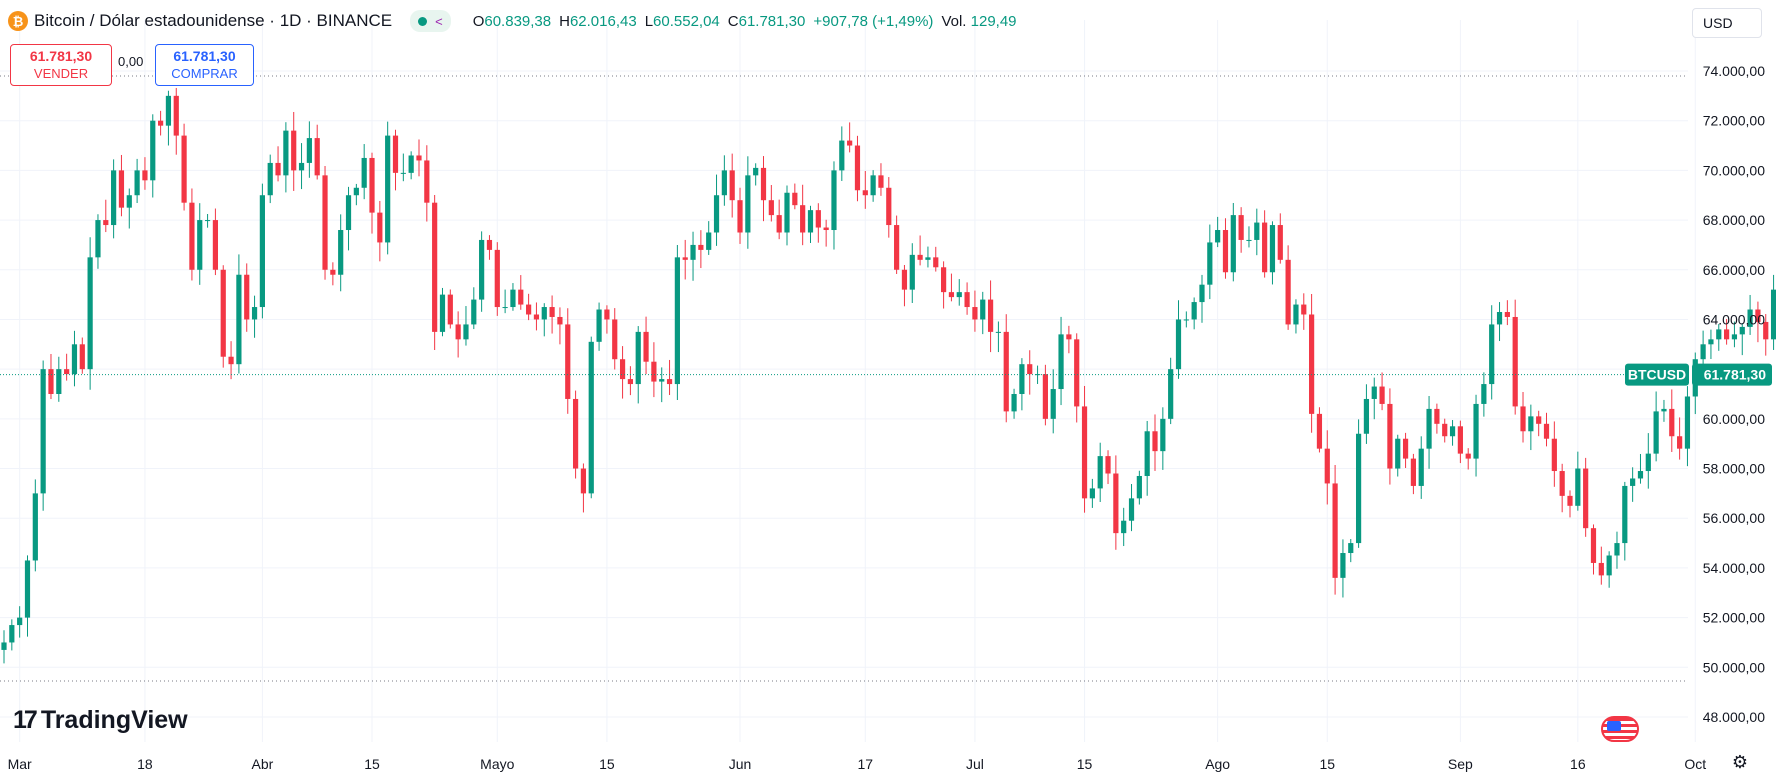 The image size is (1776, 776). Describe the element at coordinates (430, 21) in the screenshot. I see `market-status-pill: <` at that location.